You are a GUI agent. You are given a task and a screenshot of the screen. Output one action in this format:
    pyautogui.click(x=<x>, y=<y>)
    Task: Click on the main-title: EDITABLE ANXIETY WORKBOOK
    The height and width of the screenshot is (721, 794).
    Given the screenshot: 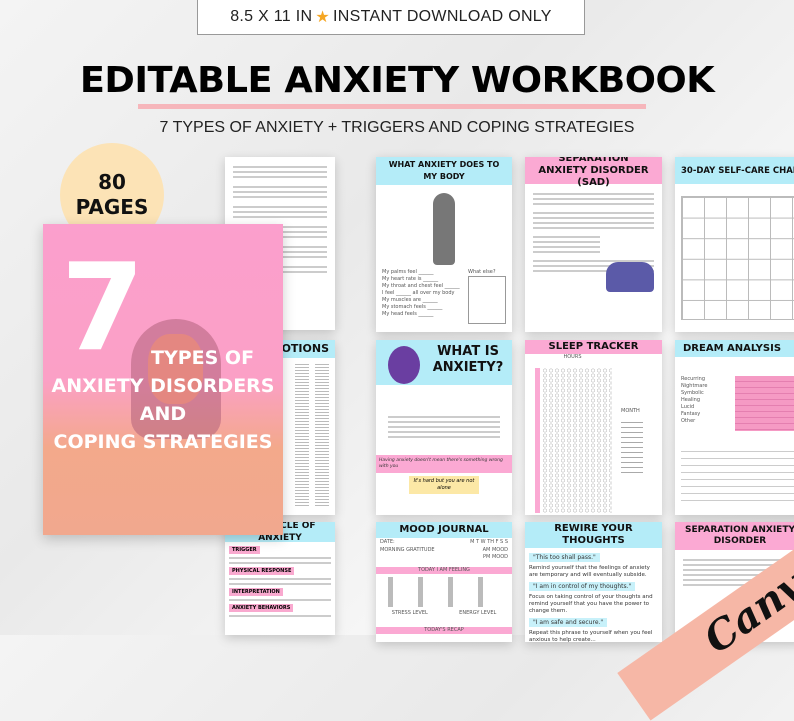 What is the action you would take?
    pyautogui.click(x=397, y=80)
    